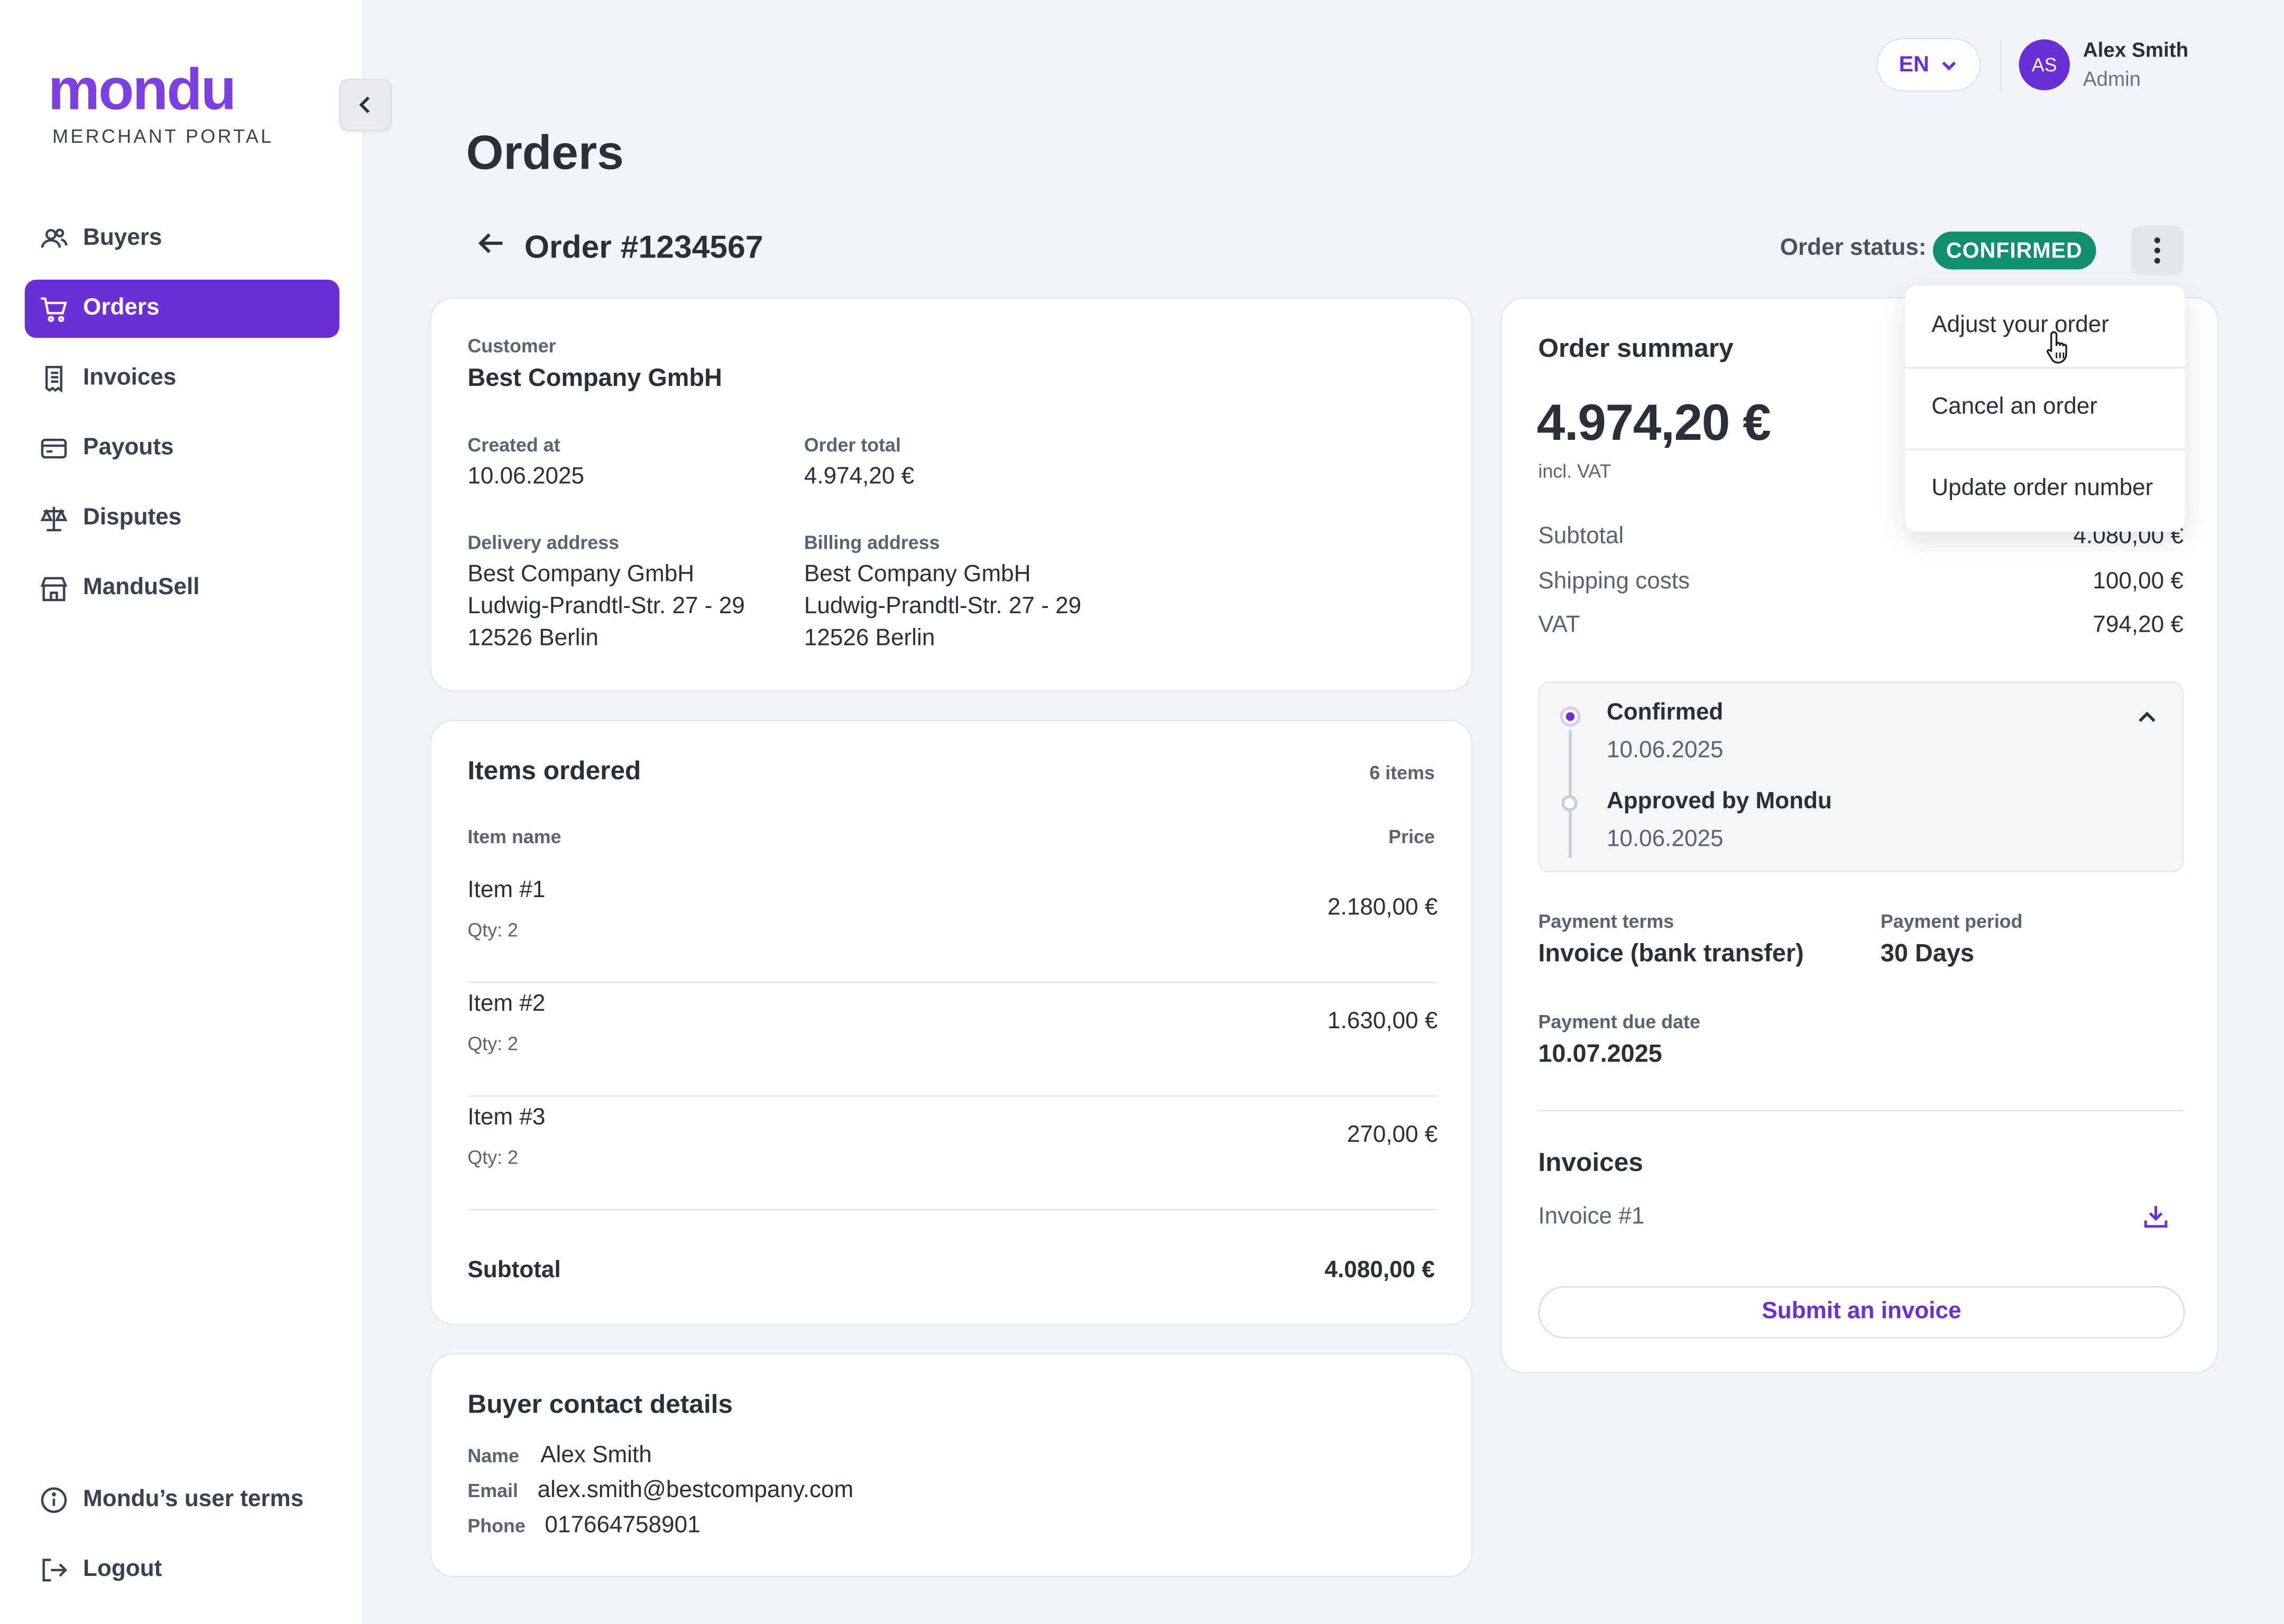  I want to click on column-header-price: Price, so click(1411, 837).